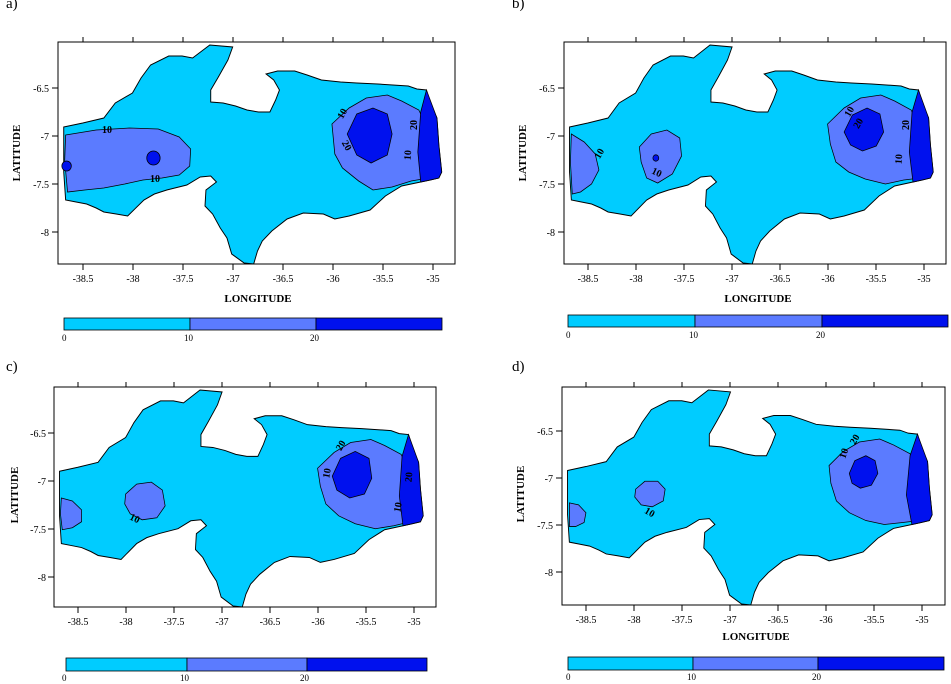 This screenshot has width=951, height=684. What do you see at coordinates (272, 482) in the screenshot?
I see `contour-labels: 10 10 20 20 10` at bounding box center [272, 482].